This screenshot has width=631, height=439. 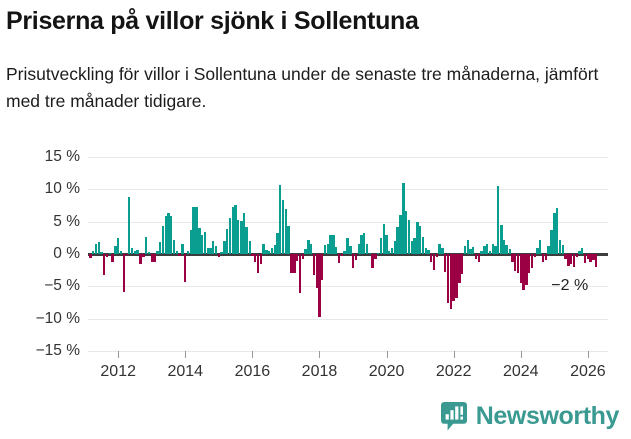 I want to click on y-axis-tick-label: 5 %, so click(x=66, y=221).